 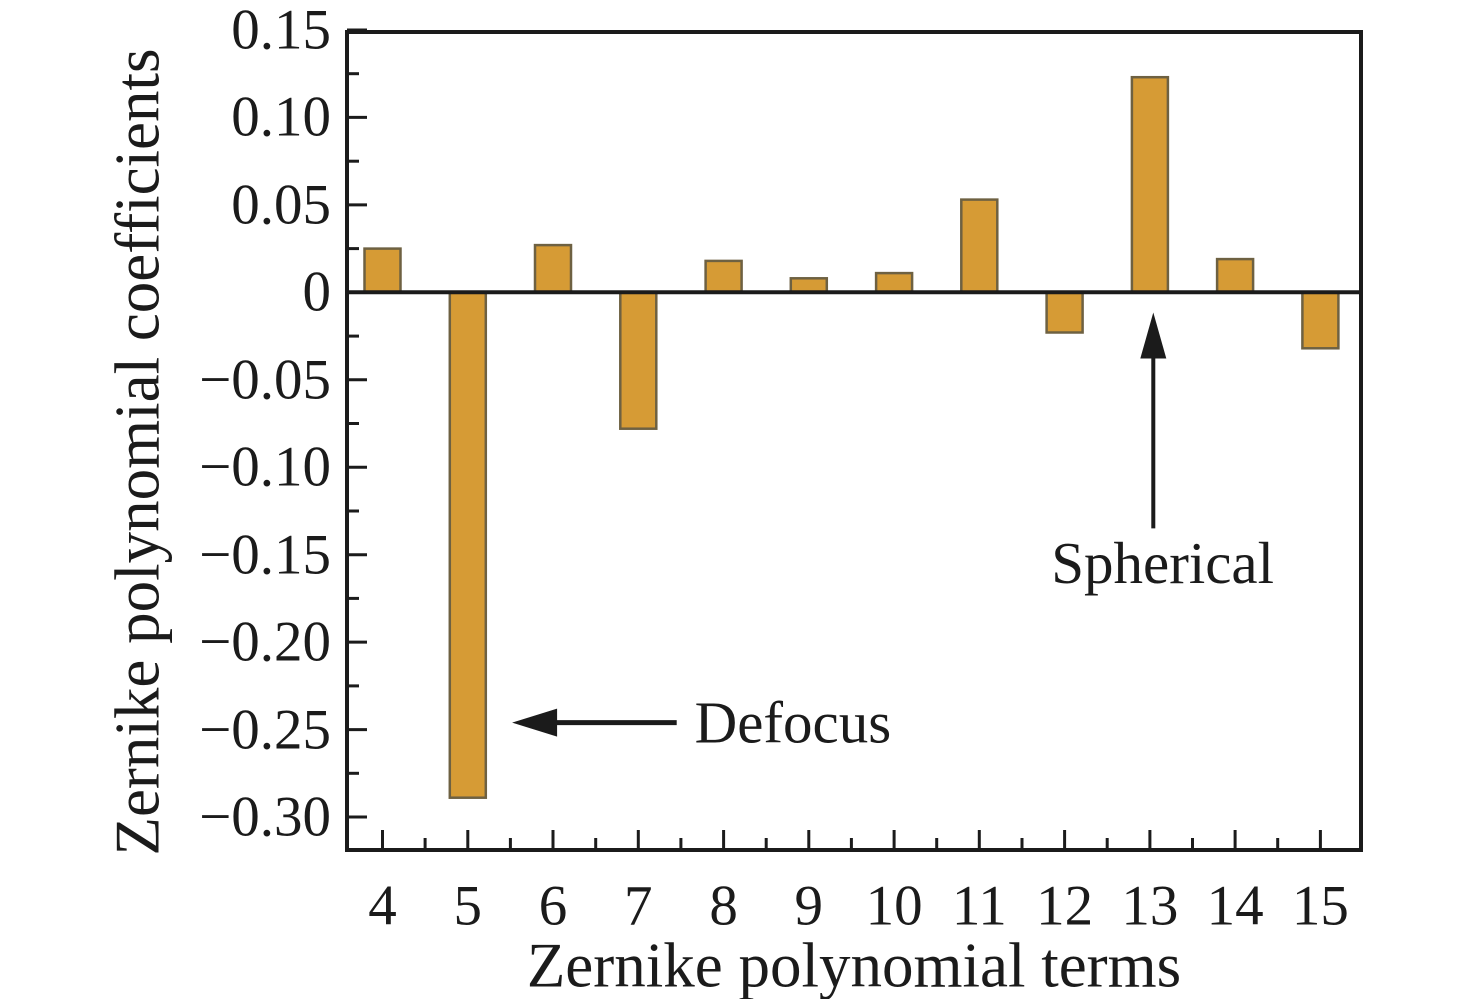 I want to click on y-tick-label: −0.15, so click(x=265, y=555).